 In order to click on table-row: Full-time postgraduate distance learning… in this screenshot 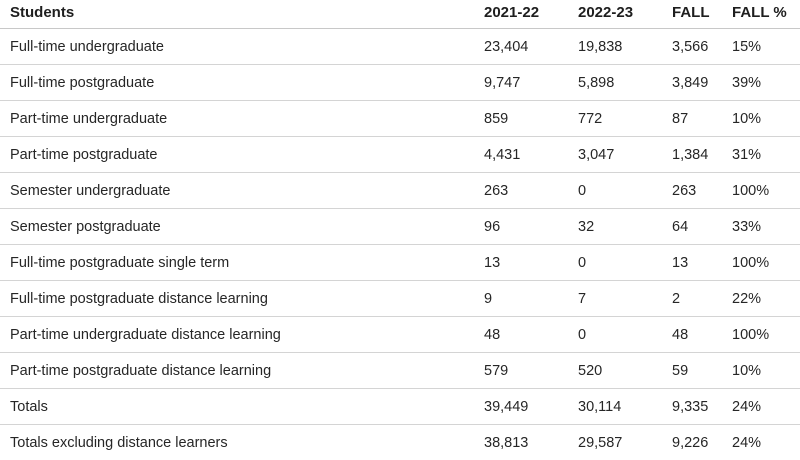, I will do `click(400, 299)`.